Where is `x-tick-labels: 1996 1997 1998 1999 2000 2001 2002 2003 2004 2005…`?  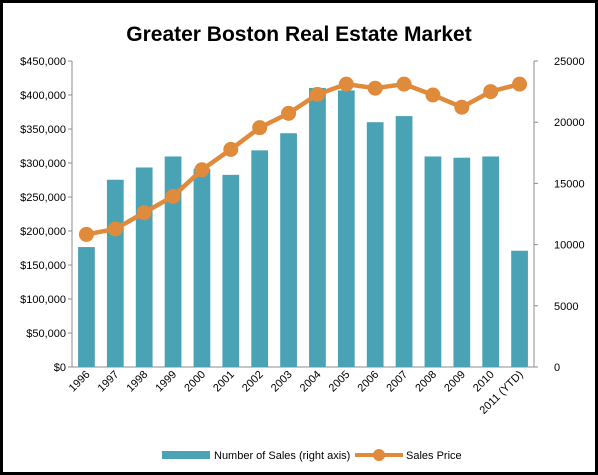
x-tick-labels: 1996 1997 1998 1999 2000 2001 2002 2003 2004 2005… is located at coordinates (296, 393).